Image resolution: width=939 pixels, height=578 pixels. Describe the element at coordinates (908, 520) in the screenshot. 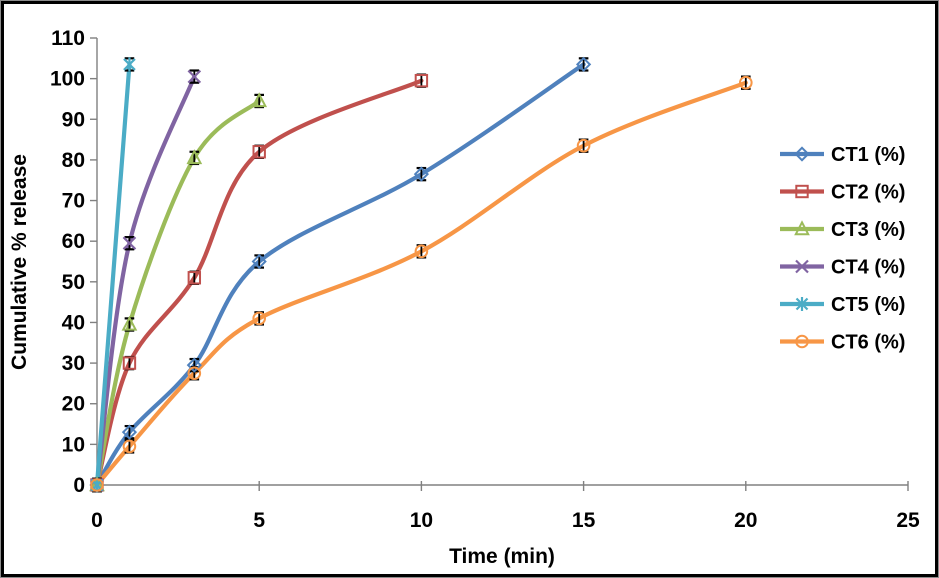

I see `x-tick-label: 25` at that location.